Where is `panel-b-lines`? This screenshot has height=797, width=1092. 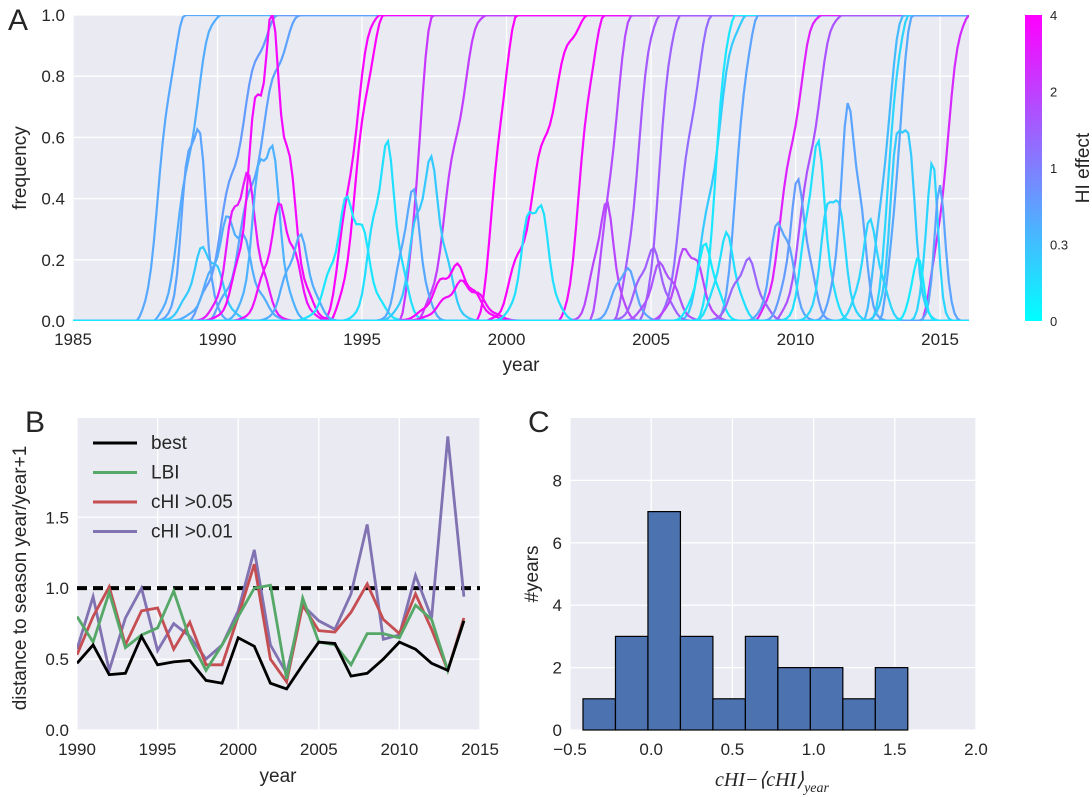
panel-b-lines is located at coordinates (278, 563).